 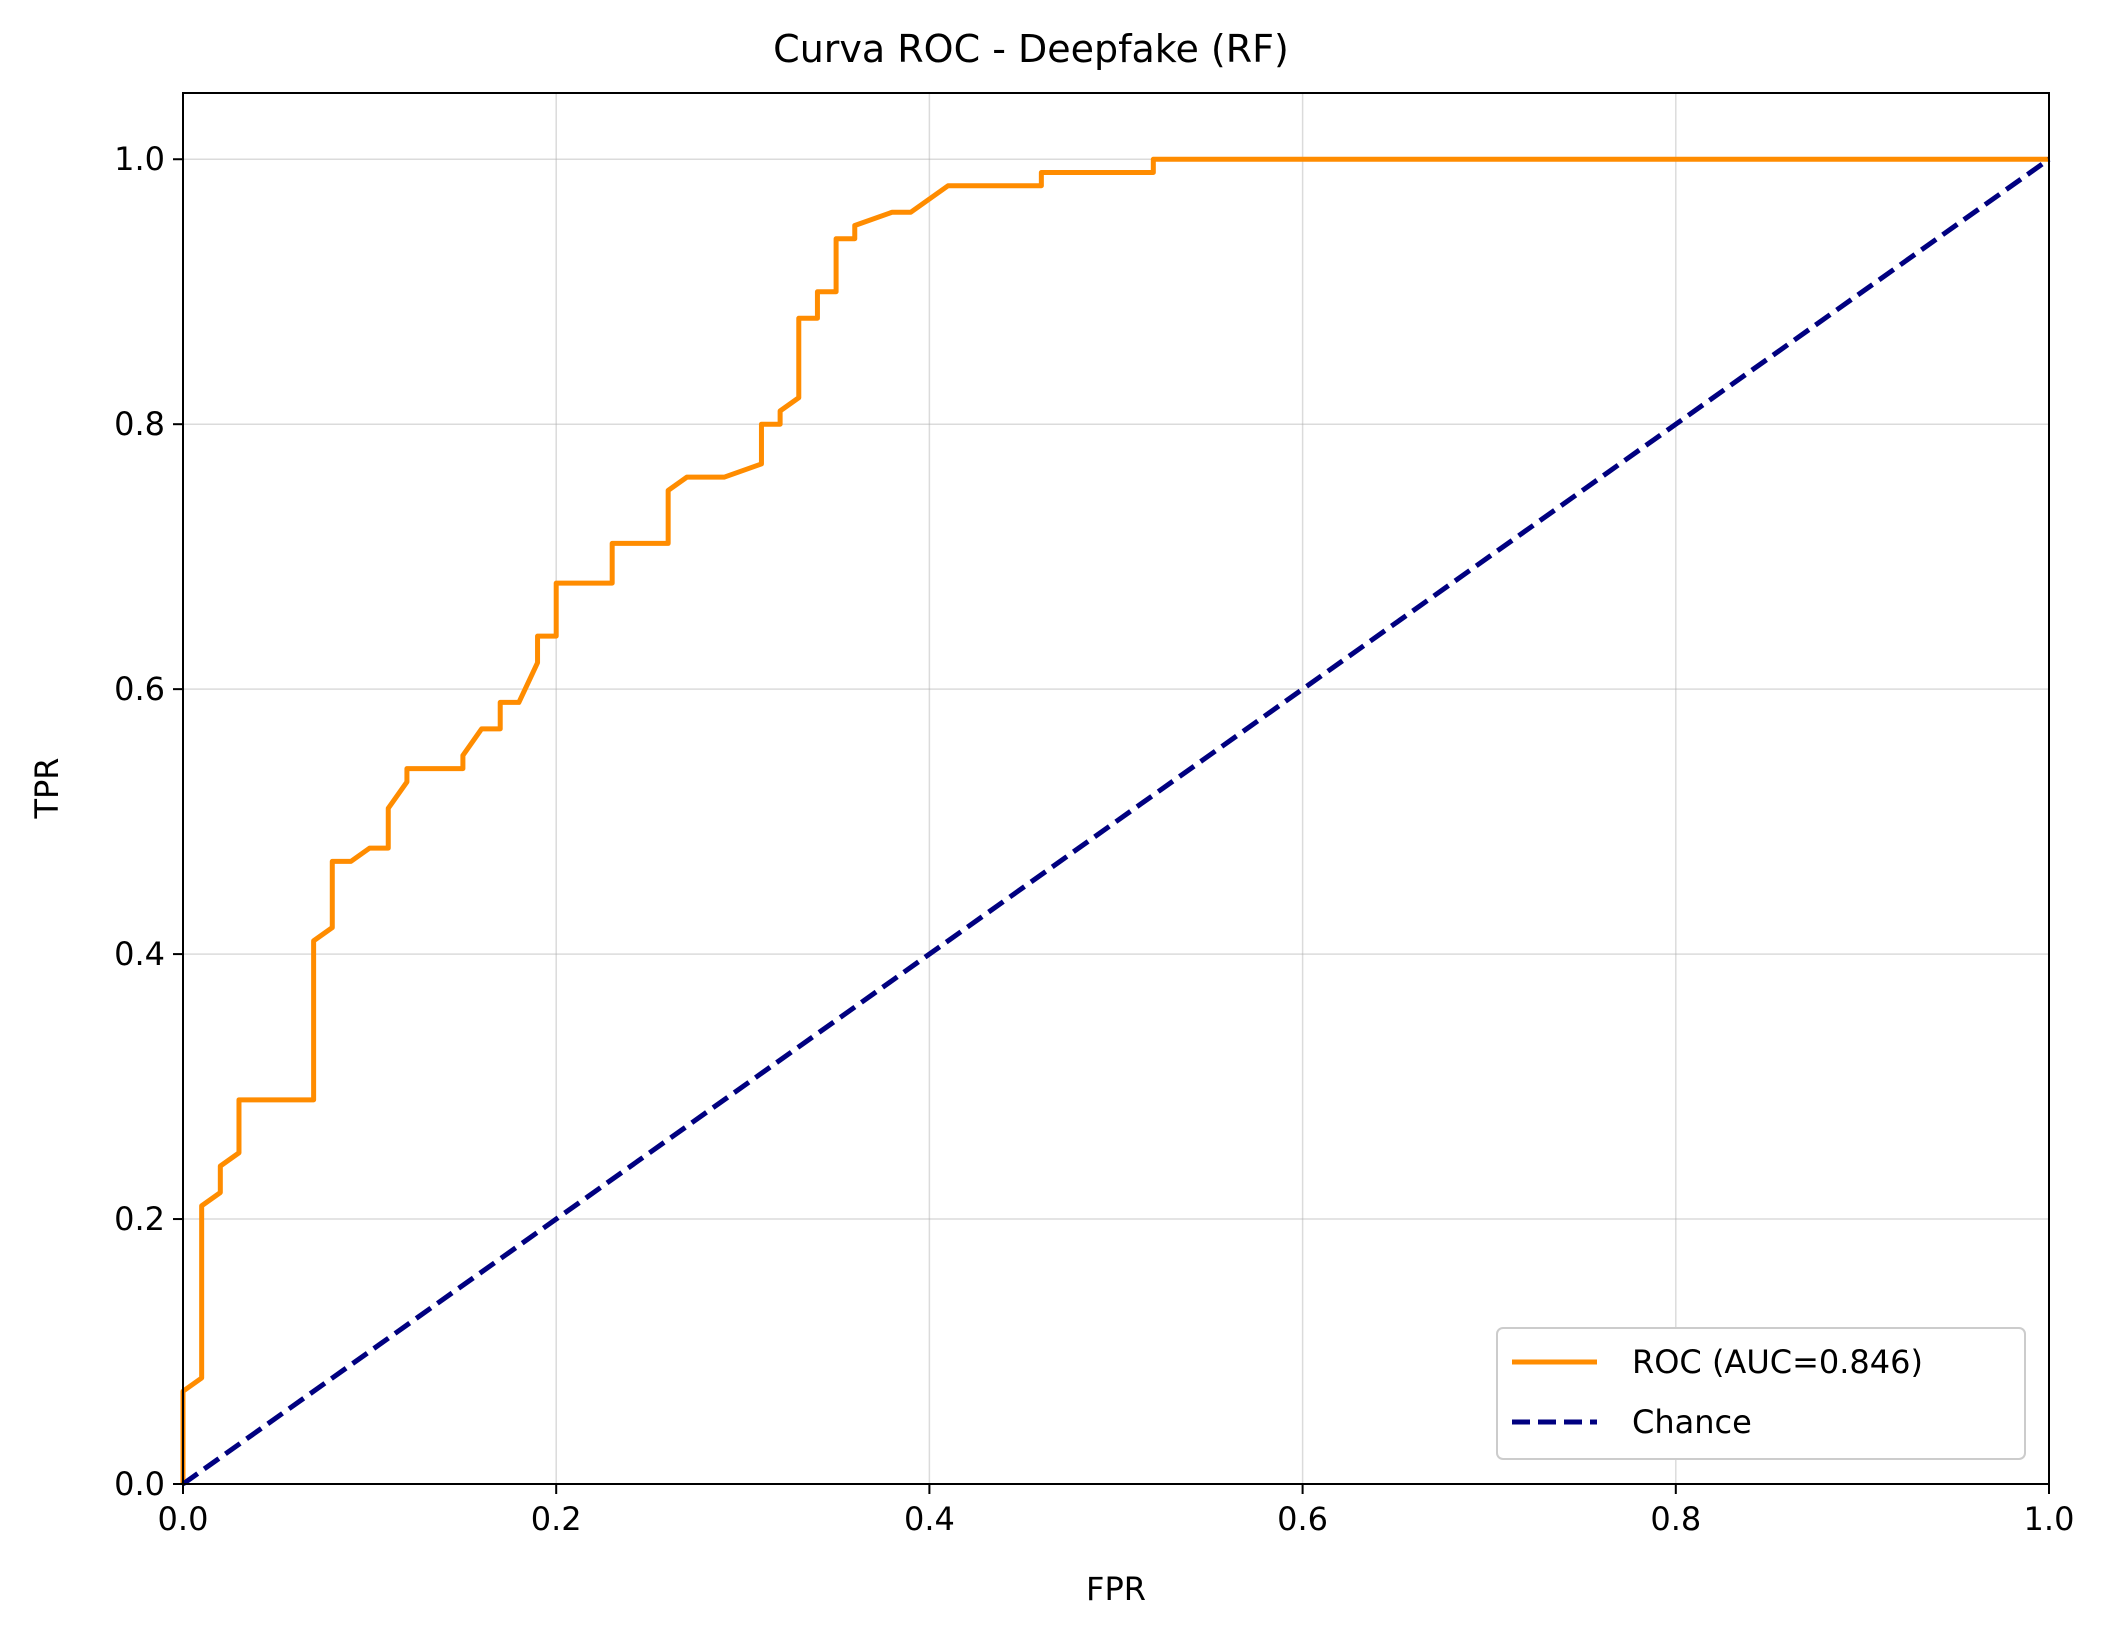 I want to click on y-tick-label: 0.2, so click(x=139, y=1219).